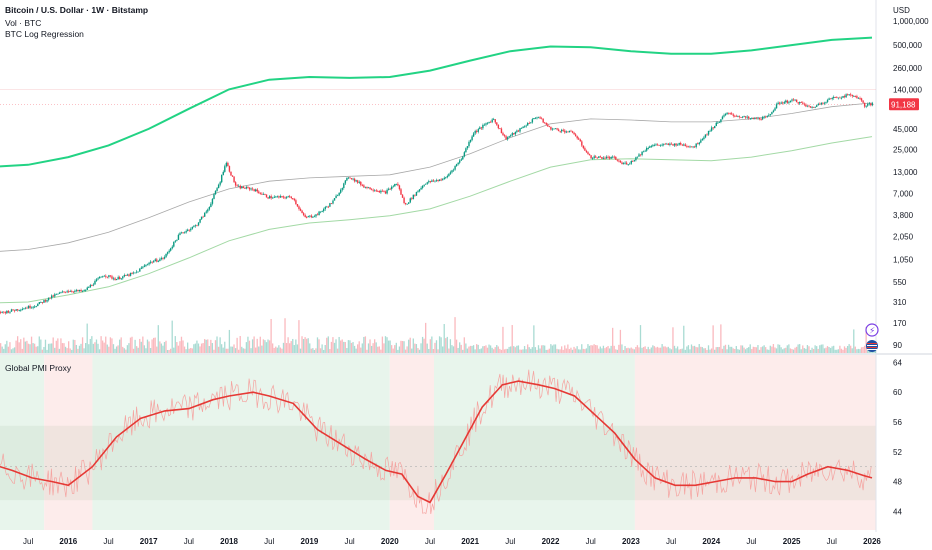 Image resolution: width=932 pixels, height=550 pixels. Describe the element at coordinates (907, 45) in the screenshot. I see `price-tick-label: 500,000` at that location.